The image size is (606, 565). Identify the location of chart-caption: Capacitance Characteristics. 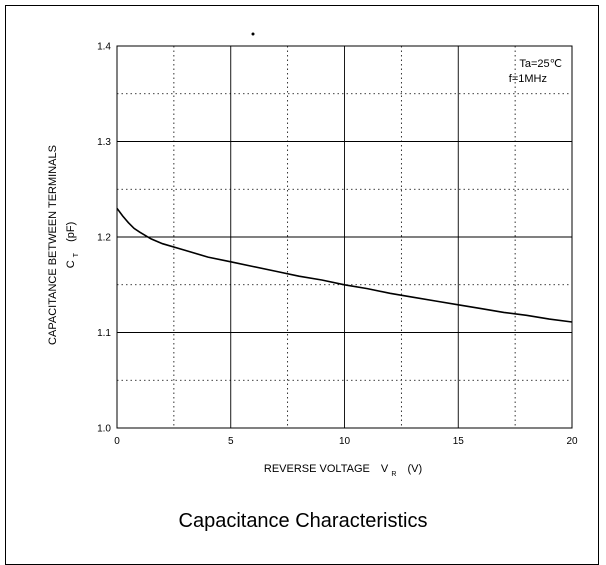
(303, 521).